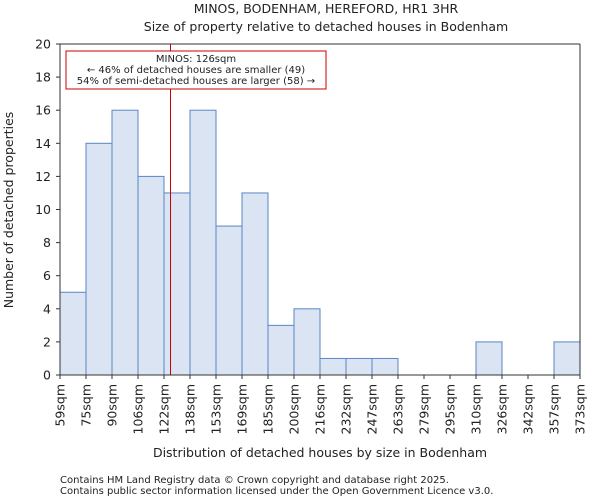 Image resolution: width=600 pixels, height=500 pixels. I want to click on bar-169sqm, so click(255, 284).